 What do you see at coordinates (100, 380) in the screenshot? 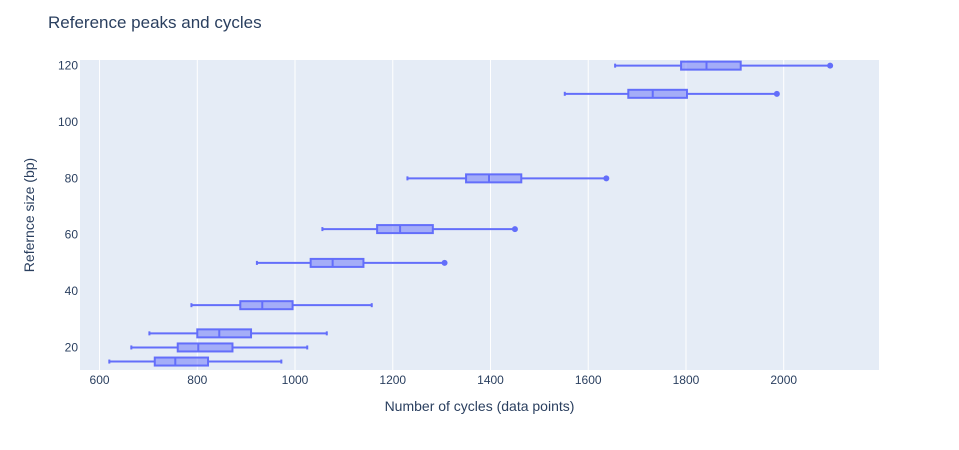
I see `x-tick-label: 600` at bounding box center [100, 380].